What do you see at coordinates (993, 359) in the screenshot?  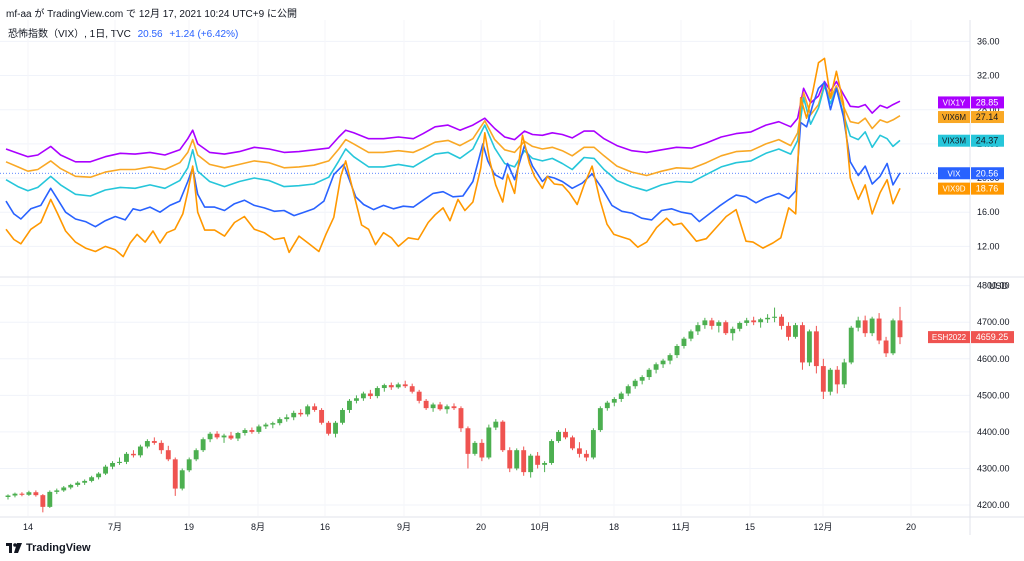 I see `futures-tick-label: 4600.00` at bounding box center [993, 359].